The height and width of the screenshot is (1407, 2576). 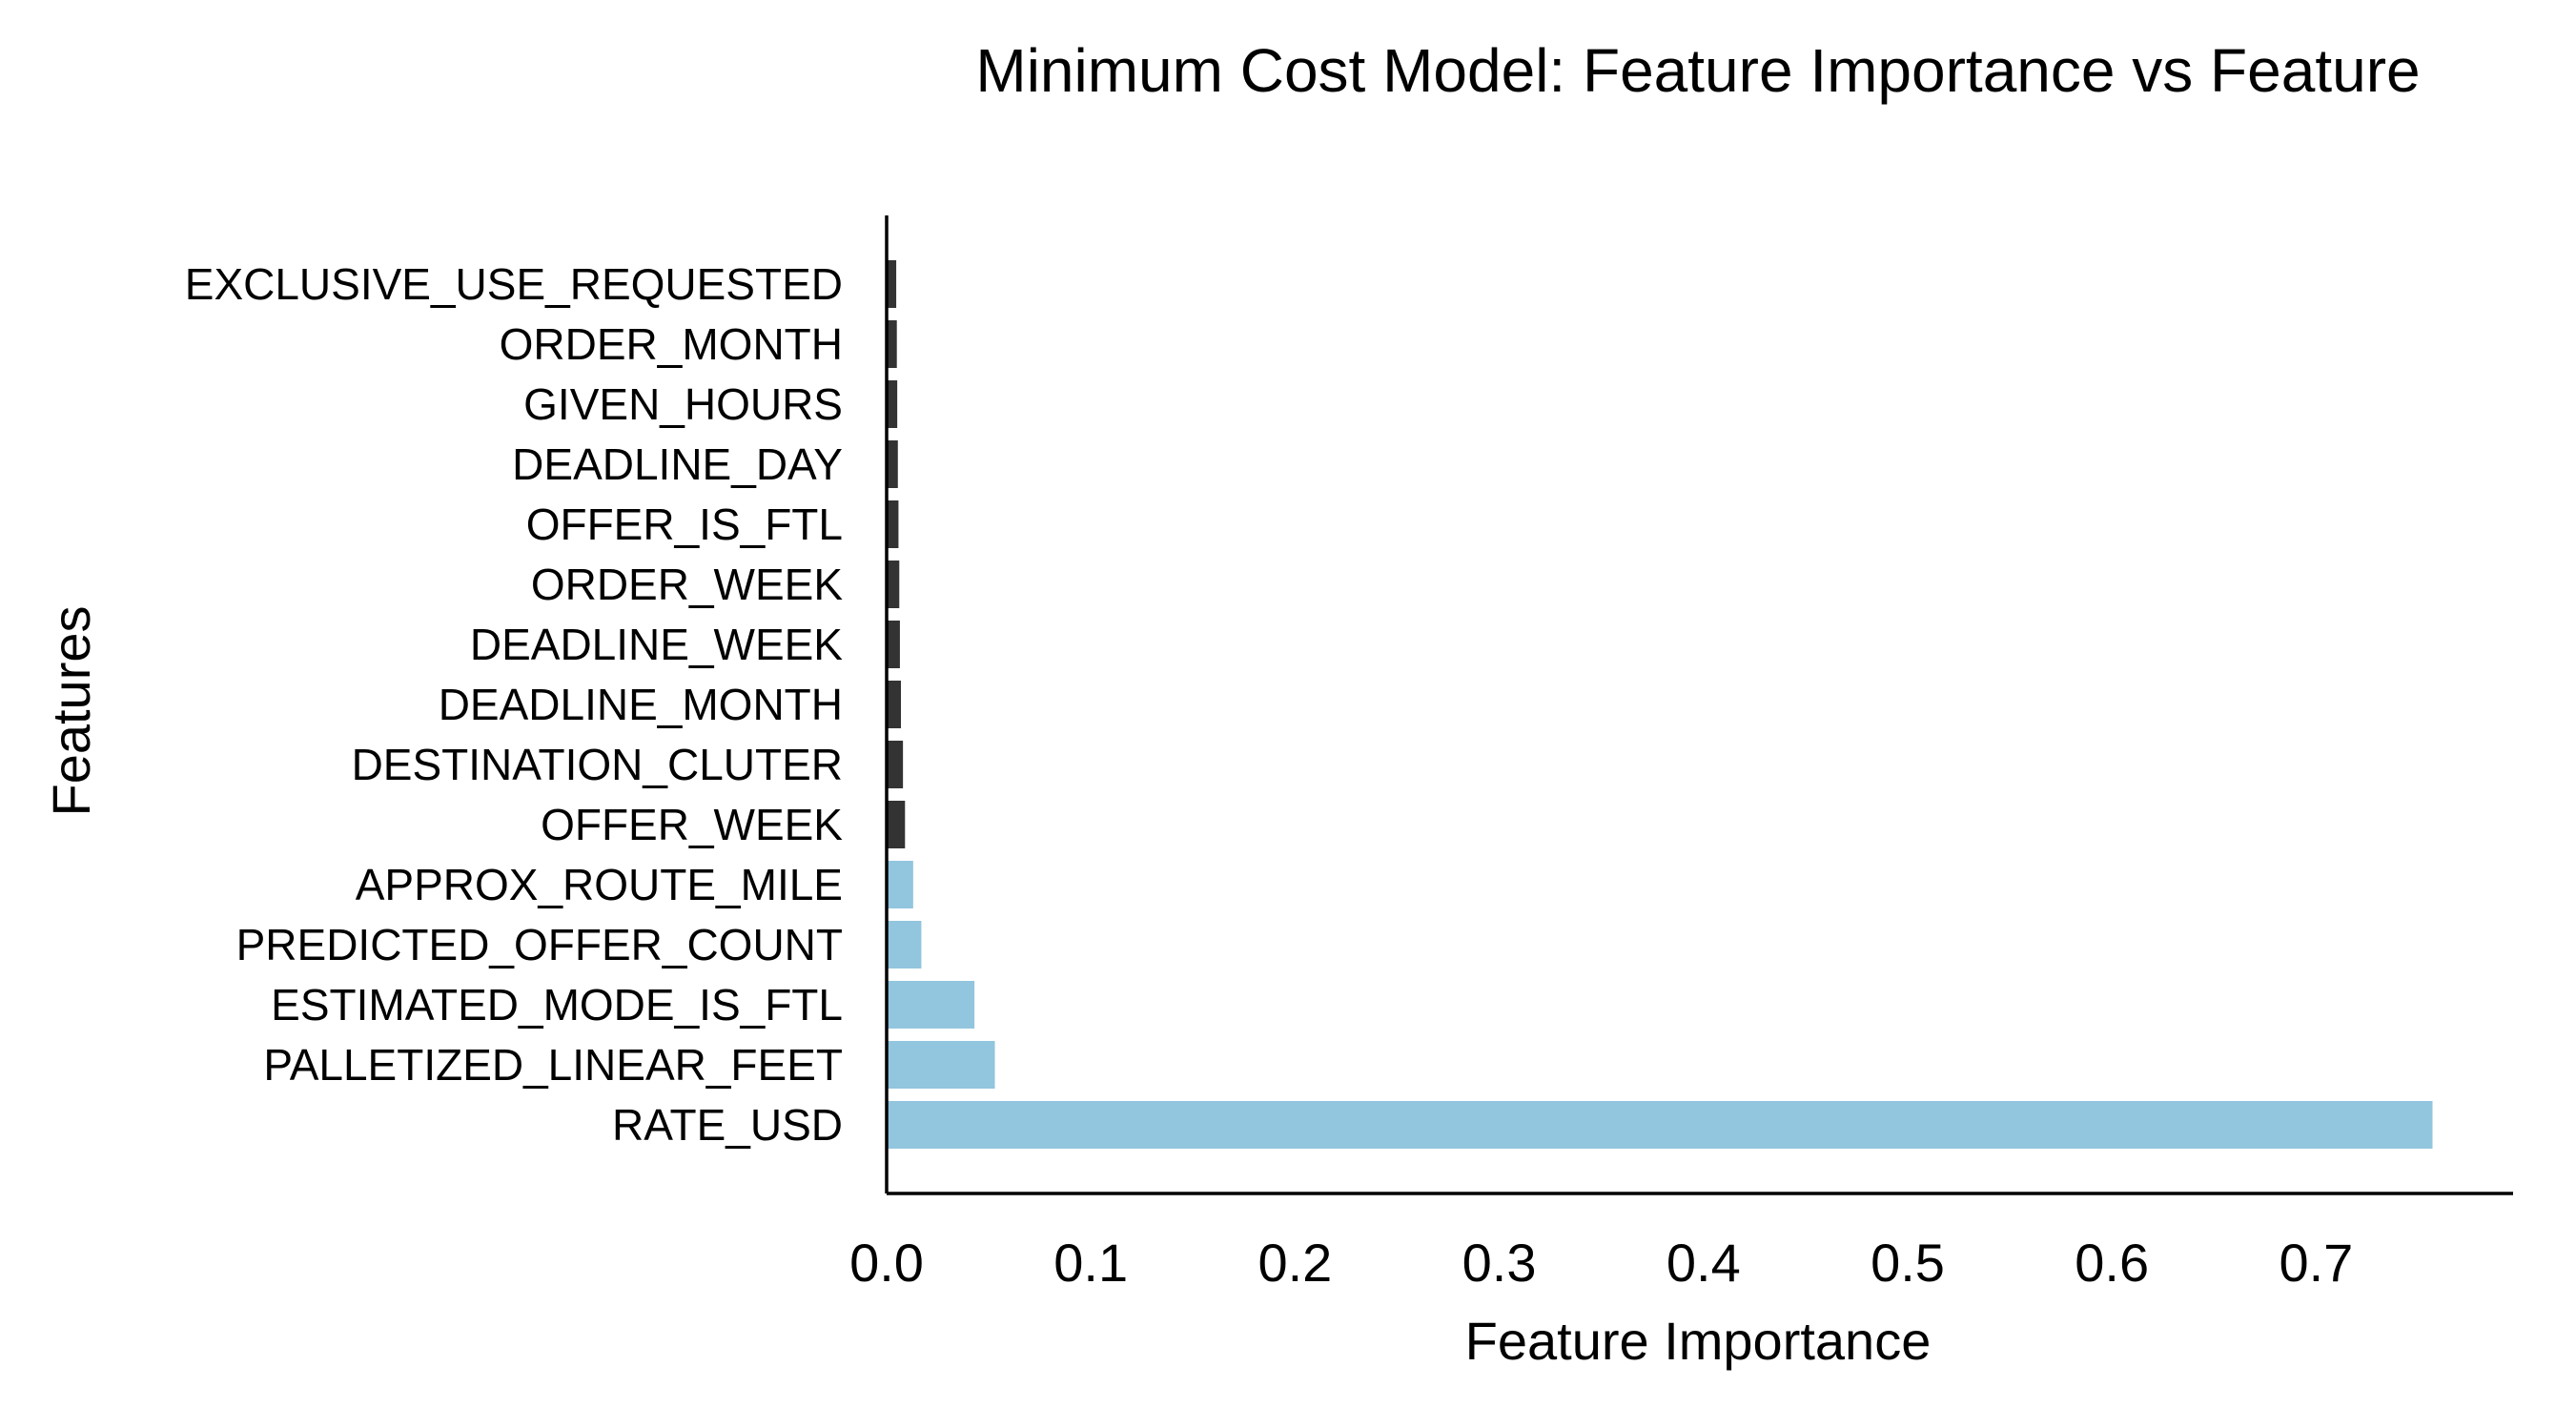 I want to click on y-tick-label: PREDICTED_OFFER_COUNT, so click(x=539, y=944).